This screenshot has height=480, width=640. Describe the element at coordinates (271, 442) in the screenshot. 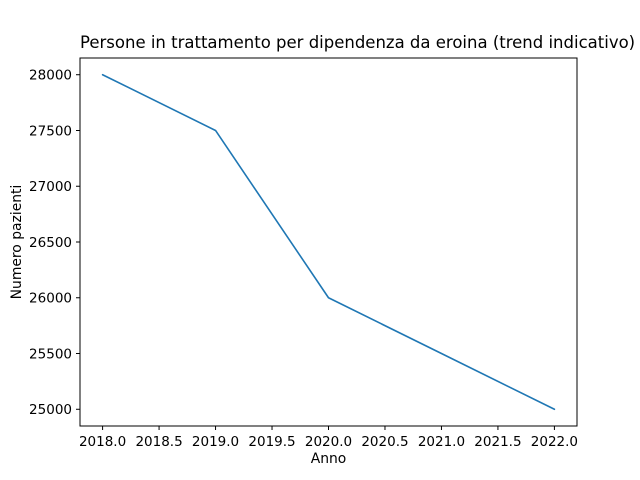

I see `x-tick-label: 2019.5` at that location.